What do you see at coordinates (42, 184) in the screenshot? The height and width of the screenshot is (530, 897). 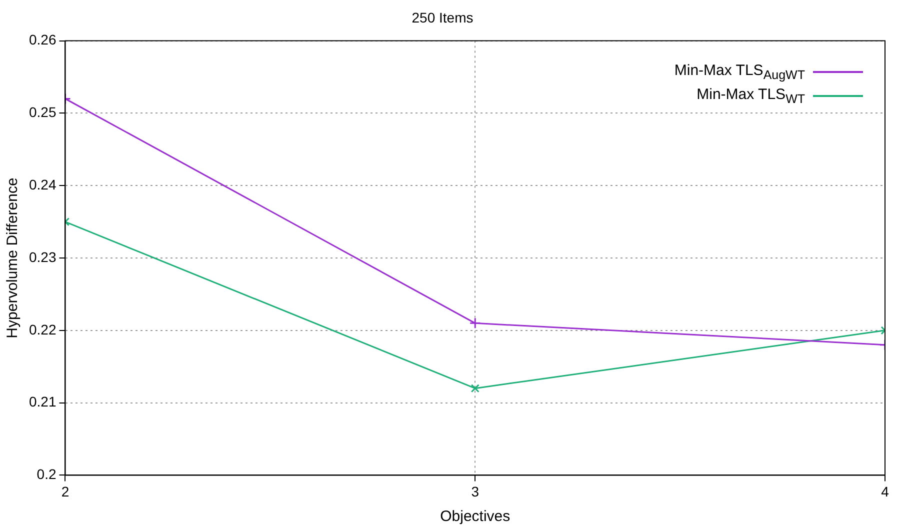 I see `y-tick-label: 0.24` at bounding box center [42, 184].